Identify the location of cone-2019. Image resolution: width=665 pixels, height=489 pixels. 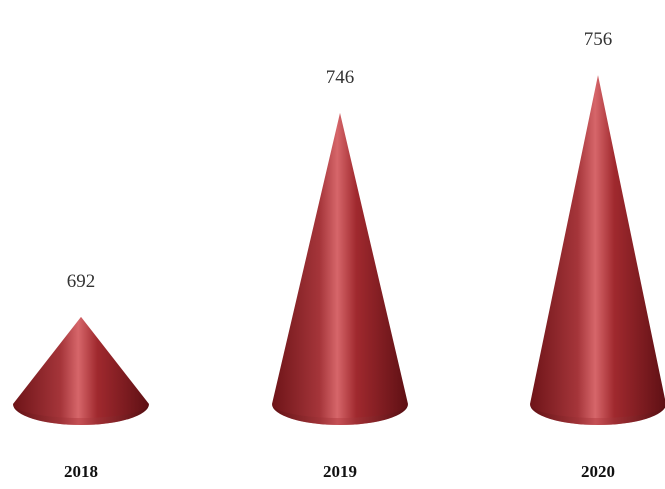
(340, 268).